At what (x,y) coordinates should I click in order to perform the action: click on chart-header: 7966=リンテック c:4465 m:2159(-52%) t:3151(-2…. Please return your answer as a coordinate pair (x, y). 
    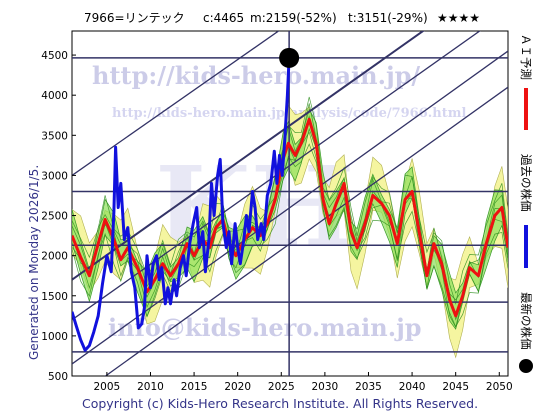
    Looking at the image, I should click on (282, 18).